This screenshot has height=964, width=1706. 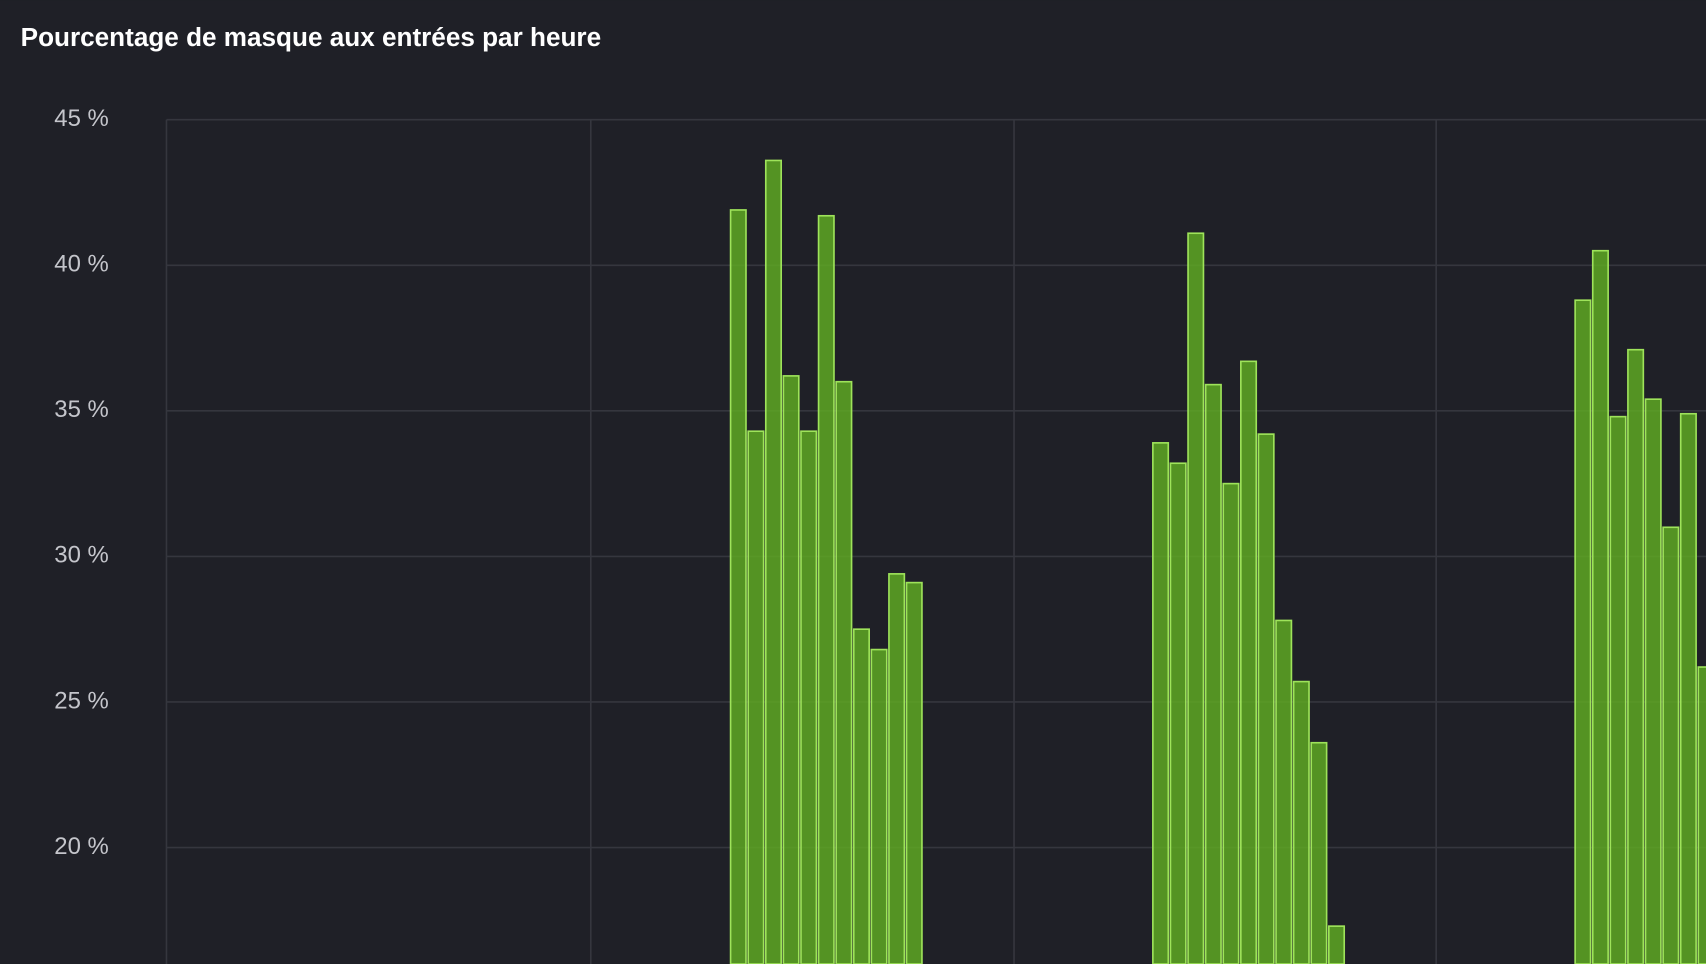 What do you see at coordinates (81, 264) in the screenshot?
I see `y-tick-label: 40 %` at bounding box center [81, 264].